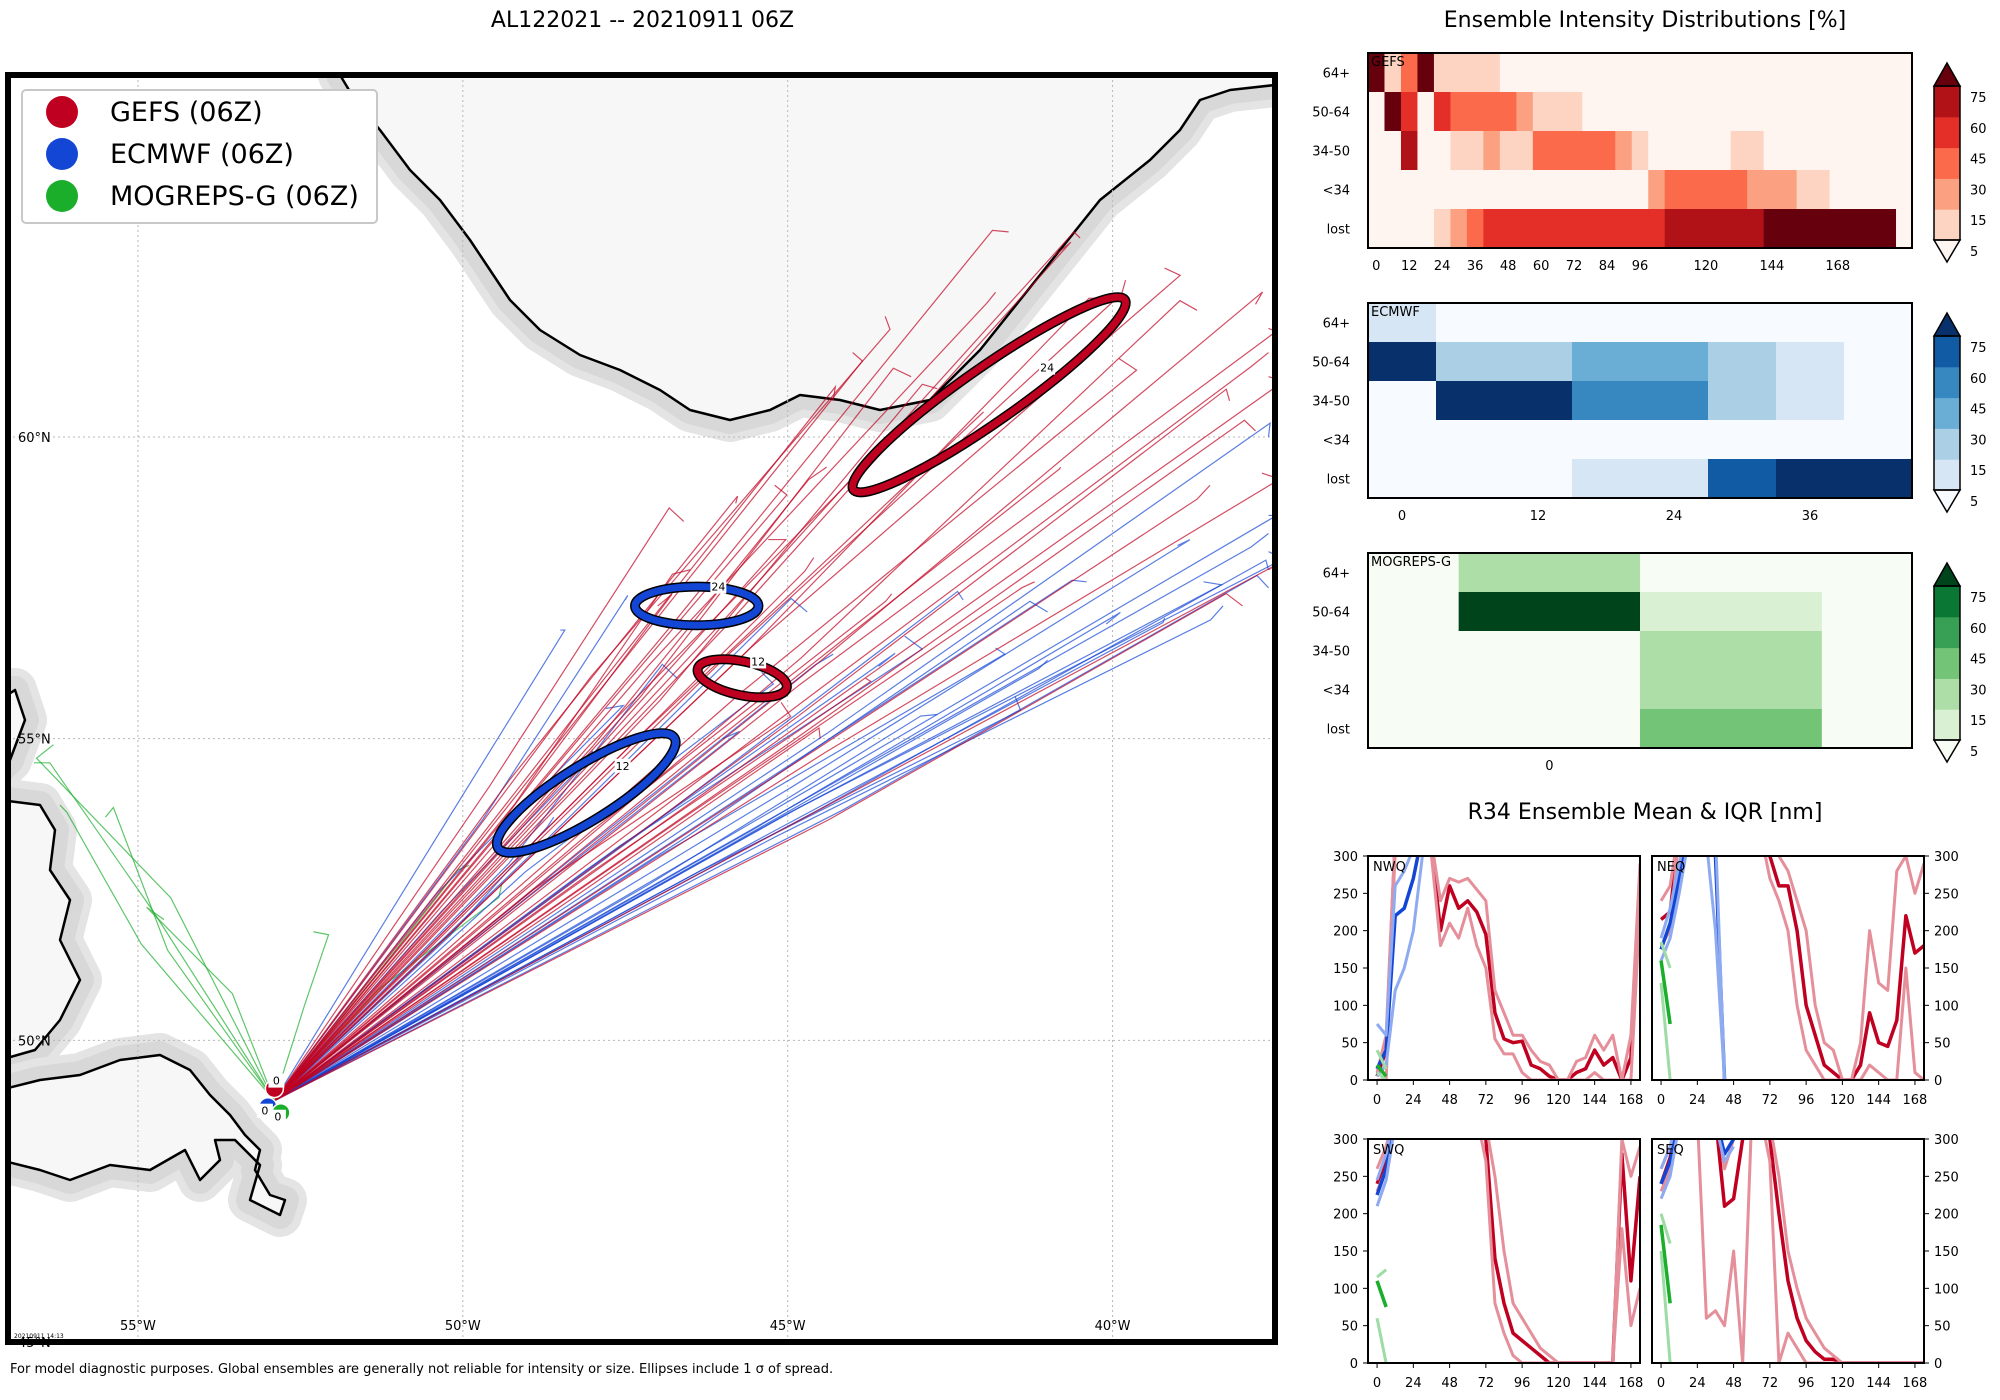  Describe the element at coordinates (1508, 266) in the screenshot. I see `heatmap-x-tick-label: 48` at that location.